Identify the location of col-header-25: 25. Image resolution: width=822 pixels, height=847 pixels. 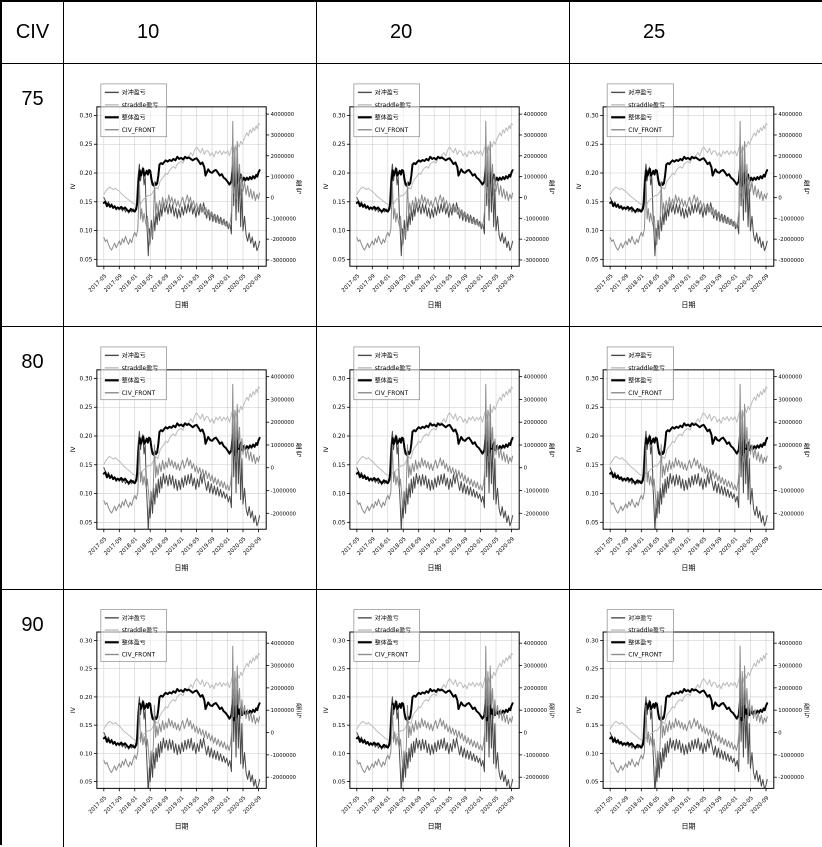
(696, 33).